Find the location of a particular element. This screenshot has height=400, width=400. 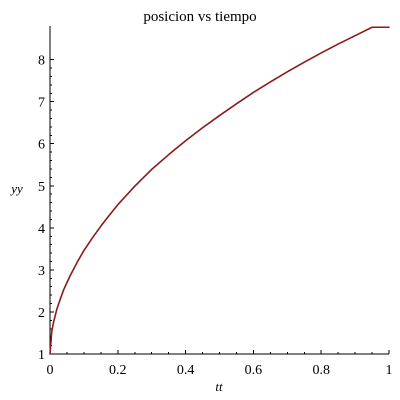

x-tick-label: 0.4 is located at coordinates (186, 370).